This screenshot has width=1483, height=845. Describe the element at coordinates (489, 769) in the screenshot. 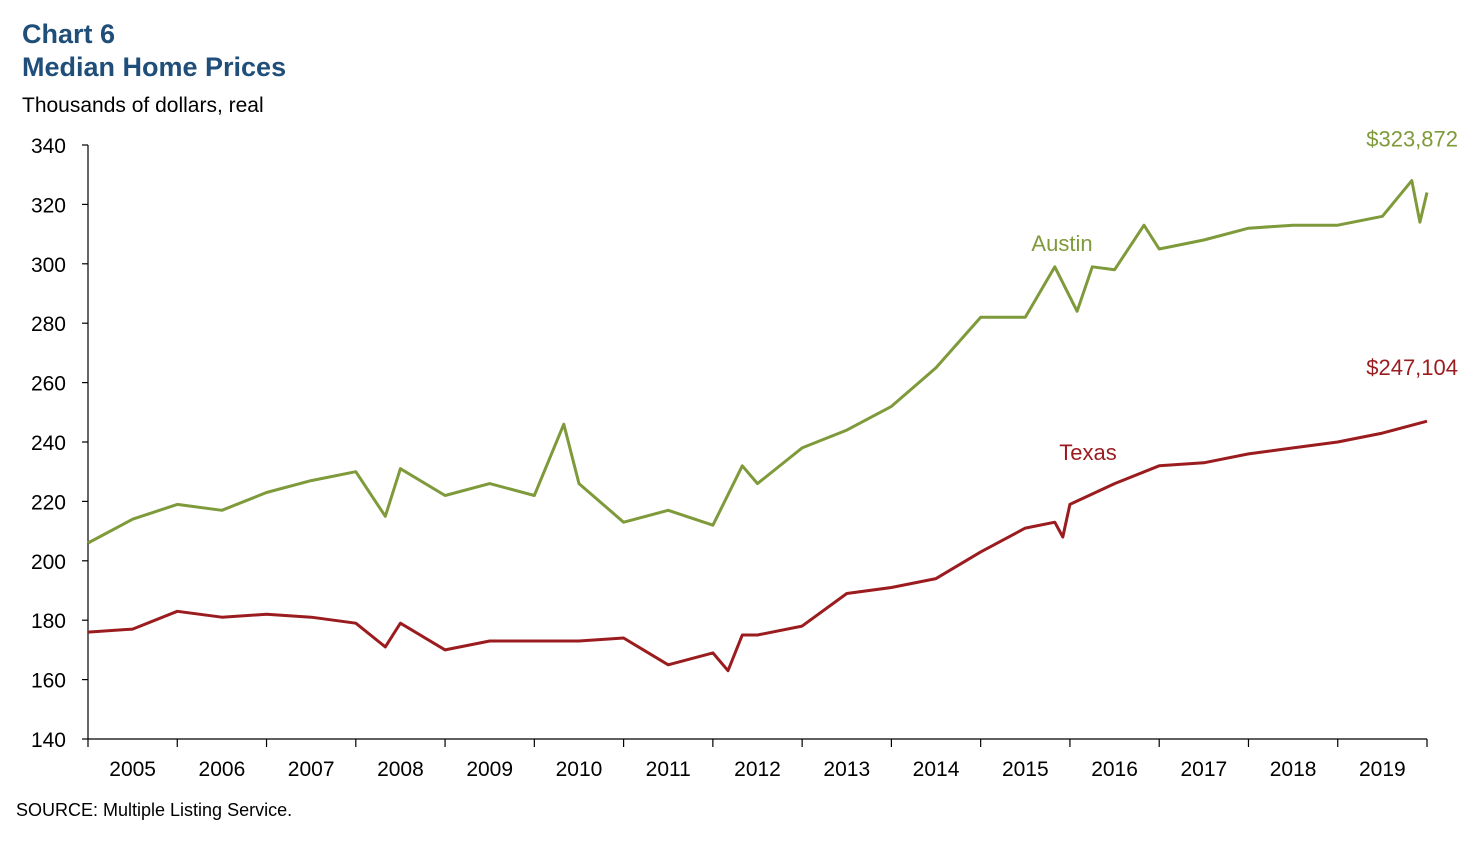

I see `x-tick-label: 2009` at that location.